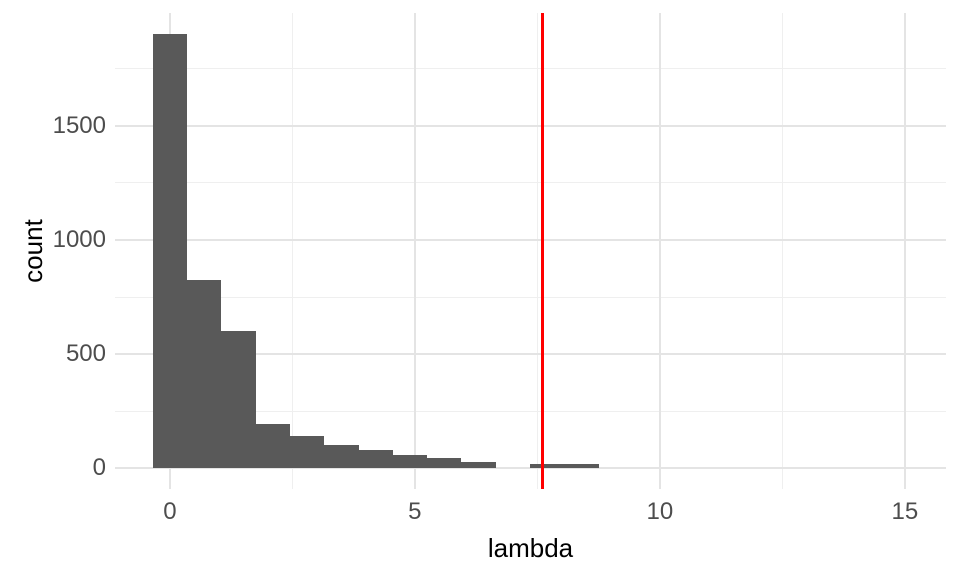 The image size is (960, 576). What do you see at coordinates (660, 511) in the screenshot?
I see `x-tick-label: 10` at bounding box center [660, 511].